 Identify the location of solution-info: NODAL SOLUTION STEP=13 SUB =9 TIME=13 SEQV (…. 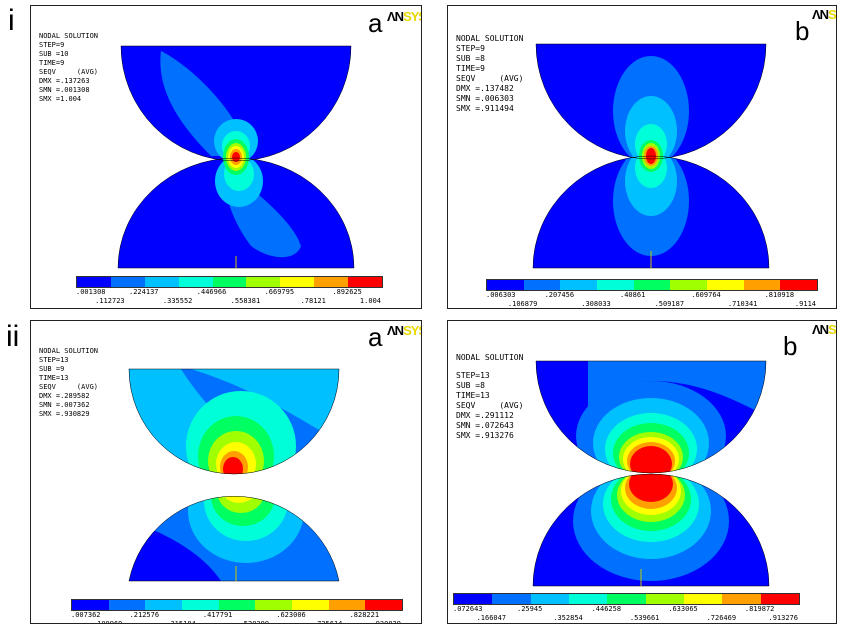
(69, 382).